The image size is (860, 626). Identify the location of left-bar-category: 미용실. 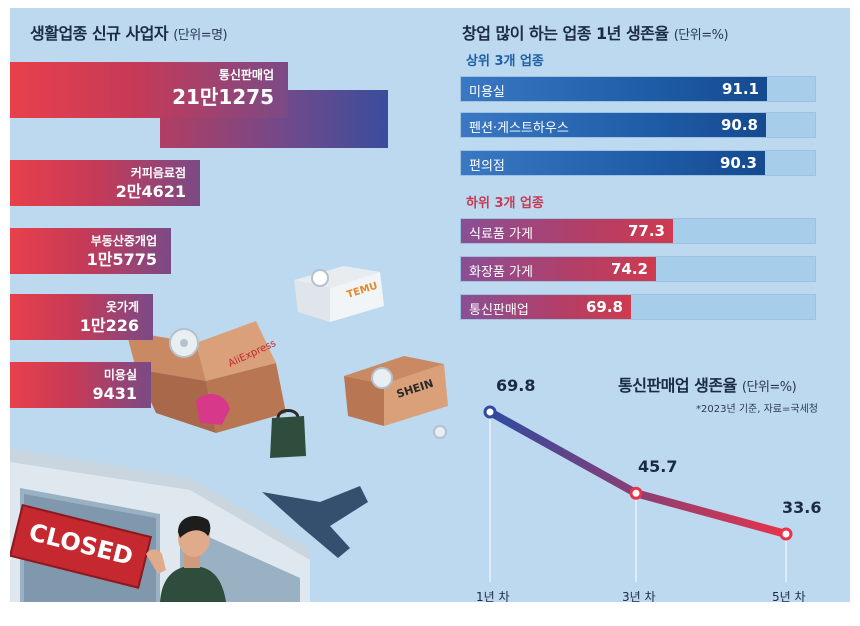
(120, 375).